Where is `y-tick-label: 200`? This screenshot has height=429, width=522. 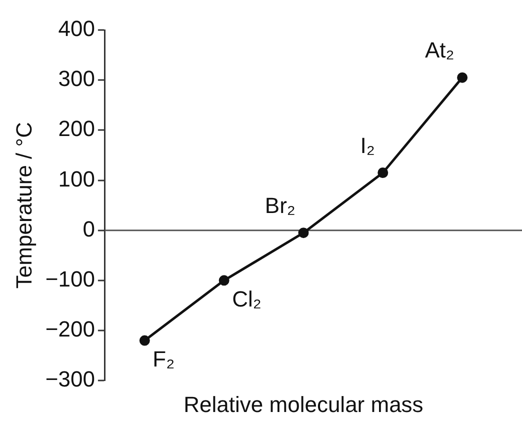 y-tick-label: 200 is located at coordinates (76, 129).